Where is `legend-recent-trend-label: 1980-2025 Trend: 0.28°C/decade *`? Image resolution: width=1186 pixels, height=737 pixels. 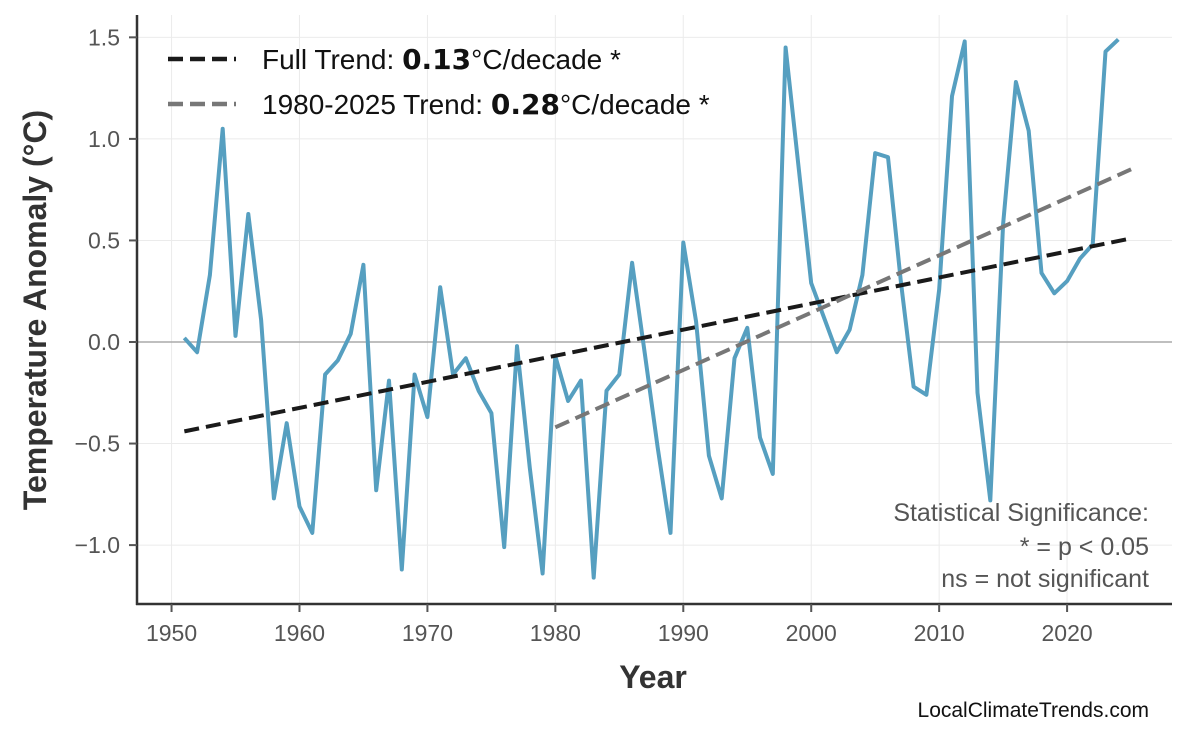 legend-recent-trend-label: 1980-2025 Trend: 0.28°C/decade * is located at coordinates (486, 104).